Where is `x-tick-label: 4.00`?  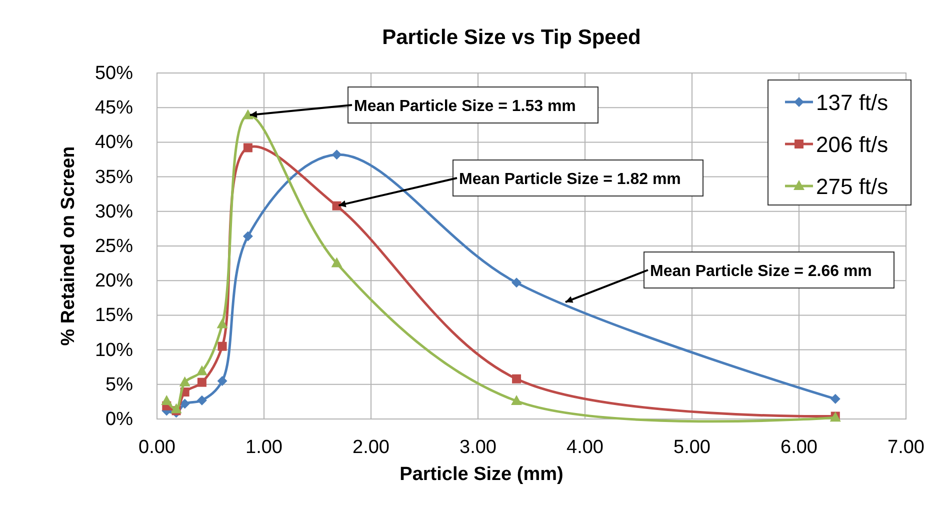
x-tick-label: 4.00 is located at coordinates (585, 447).